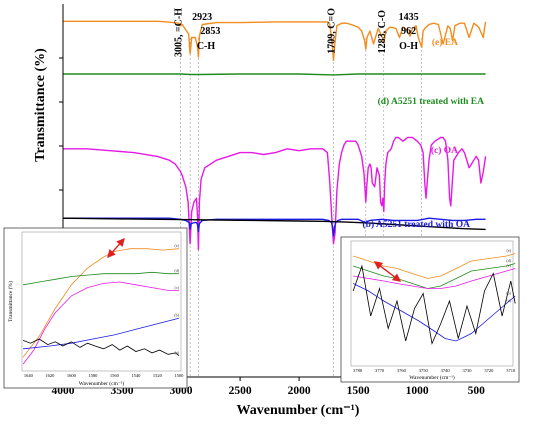 Image resolution: width=550 pixels, height=427 pixels. Describe the element at coordinates (380, 370) in the screenshot. I see `inset-tick-label: 3770` at that location.